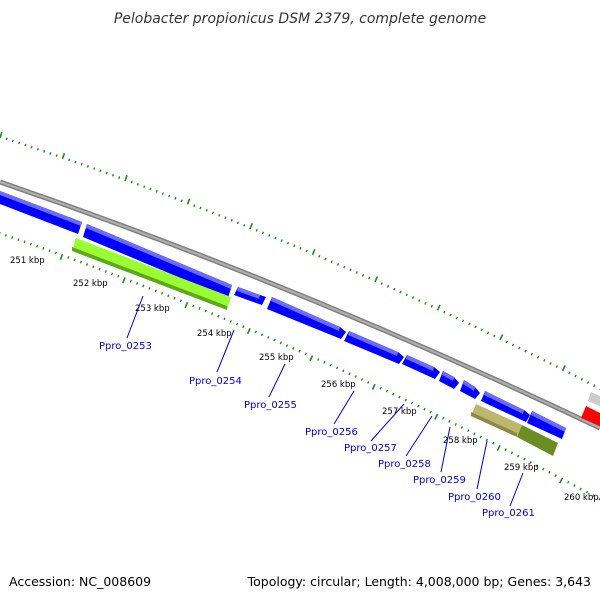 The height and width of the screenshot is (600, 600). I want to click on tick-label: 252 kbp, so click(90, 284).